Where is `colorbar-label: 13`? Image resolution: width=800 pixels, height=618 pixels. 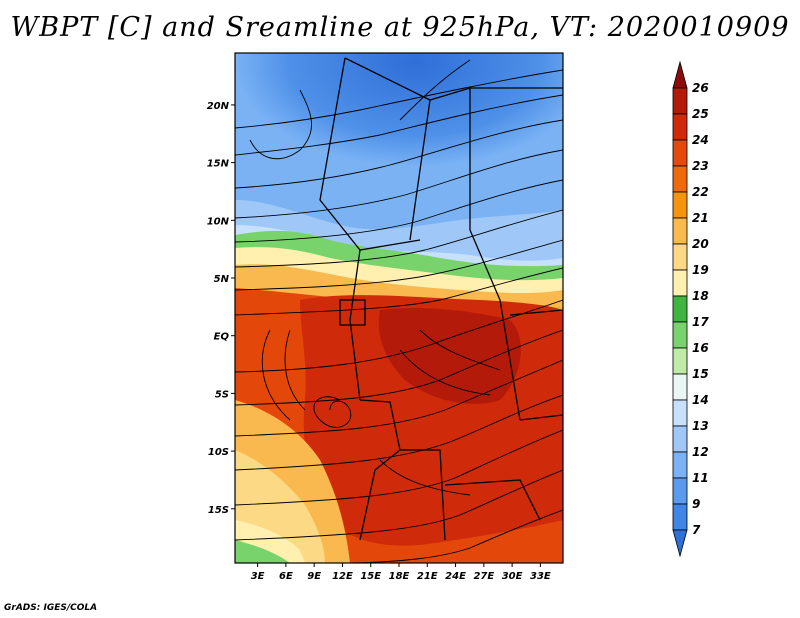
colorbar-label: 13 is located at coordinates (700, 426).